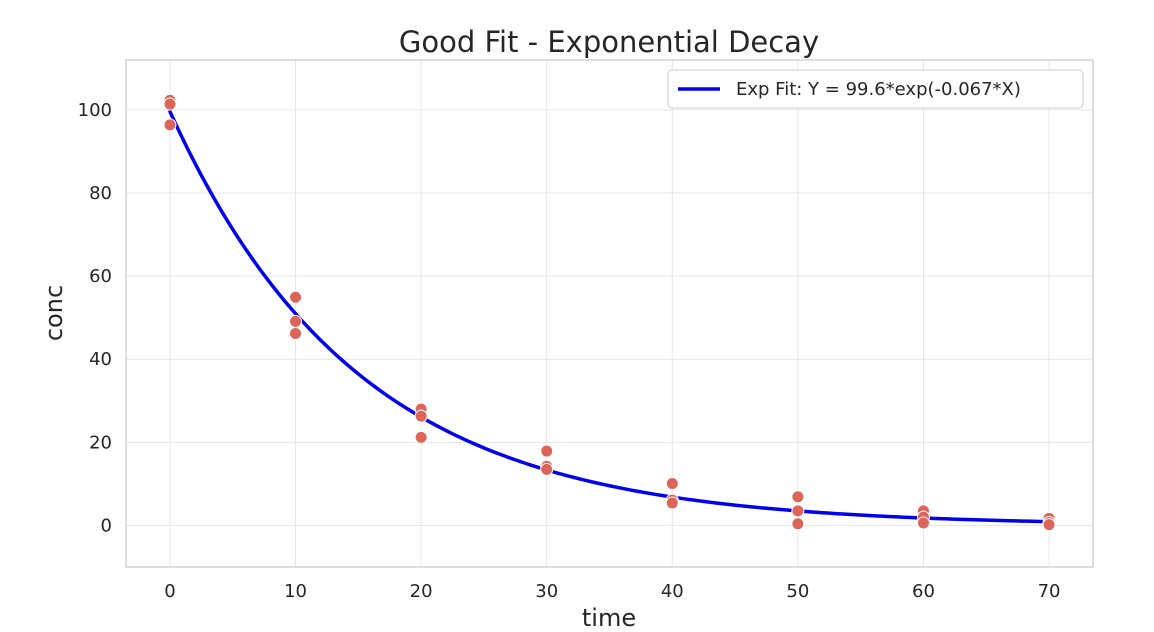  I want to click on legend-box, so click(875, 89).